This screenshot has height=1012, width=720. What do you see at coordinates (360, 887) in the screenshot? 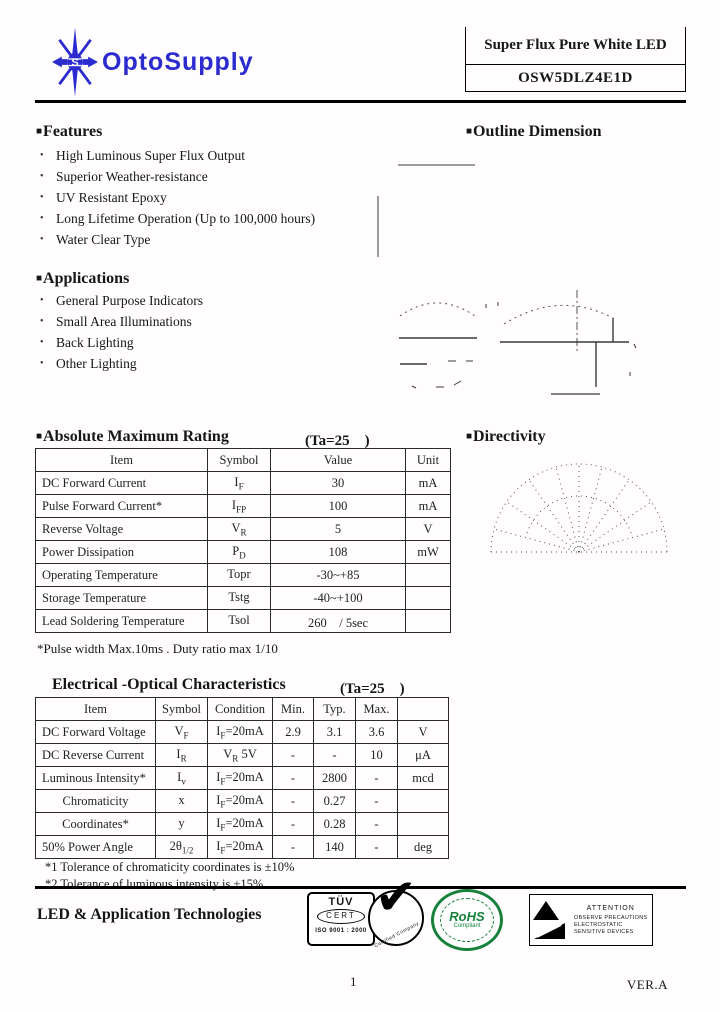
I see `footer-divider` at bounding box center [360, 887].